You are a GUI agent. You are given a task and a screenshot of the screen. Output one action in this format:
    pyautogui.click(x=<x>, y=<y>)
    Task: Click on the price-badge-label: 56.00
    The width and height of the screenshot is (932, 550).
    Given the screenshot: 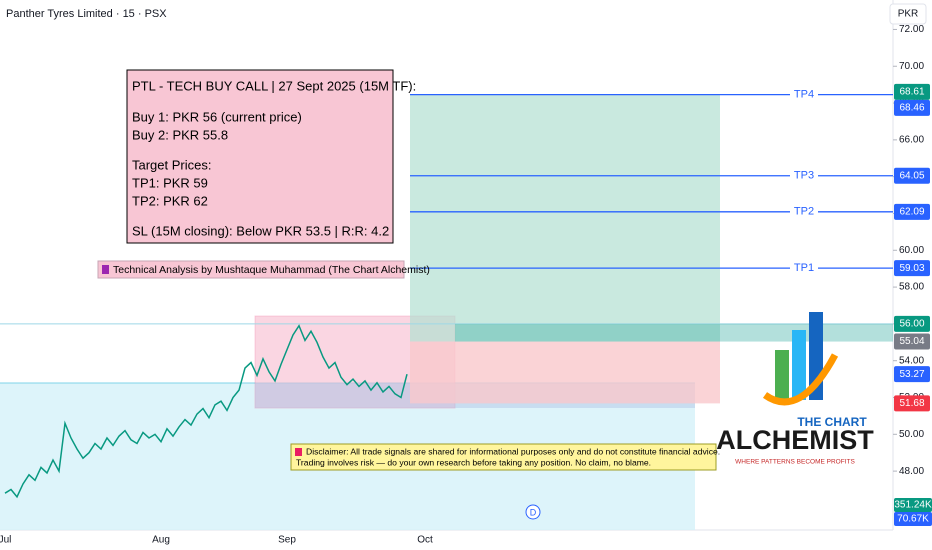 What is the action you would take?
    pyautogui.click(x=911, y=324)
    